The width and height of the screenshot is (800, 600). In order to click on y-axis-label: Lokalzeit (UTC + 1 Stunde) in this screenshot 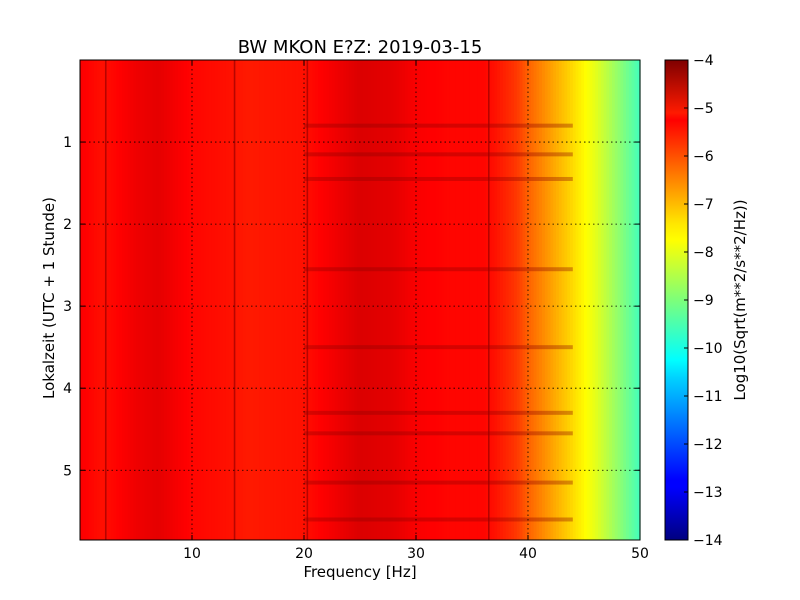, I will do `click(49, 298)`.